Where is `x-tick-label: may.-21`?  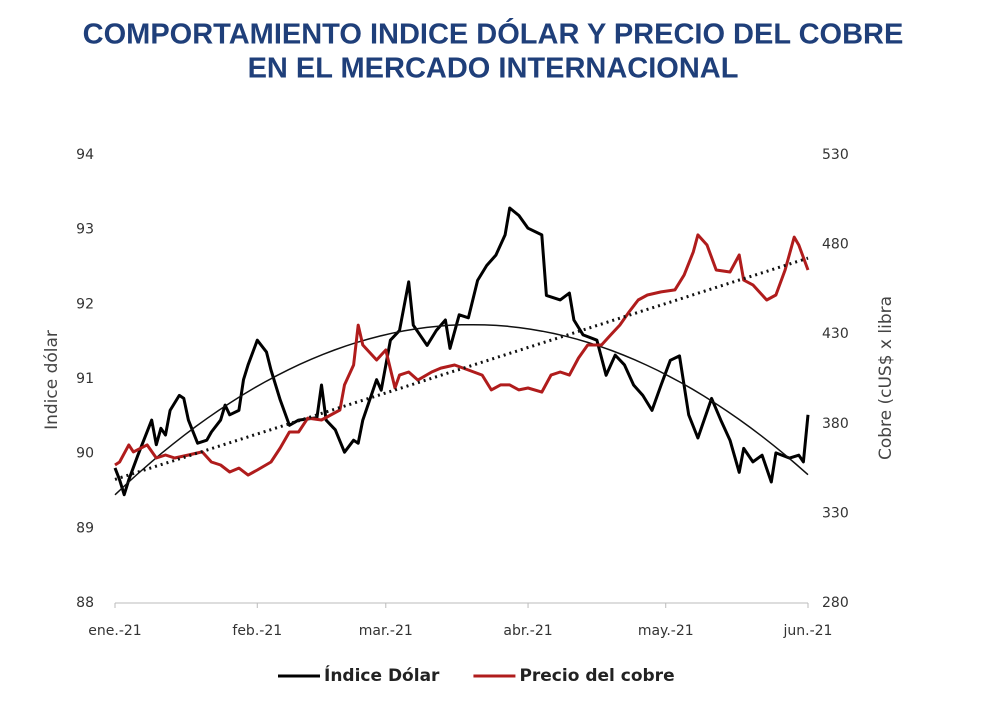
x-tick-label: may.-21 is located at coordinates (666, 631).